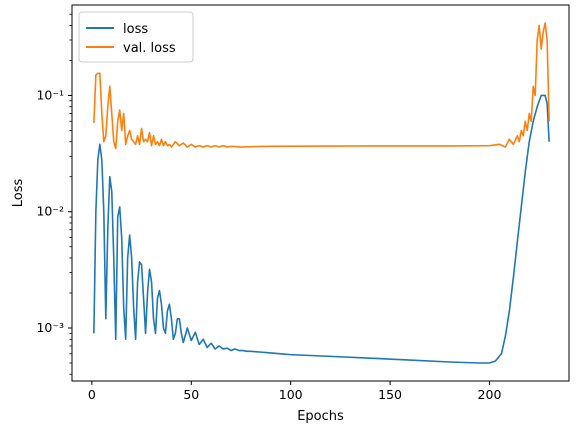 The image size is (578, 432). I want to click on legend-box, so click(136, 37).